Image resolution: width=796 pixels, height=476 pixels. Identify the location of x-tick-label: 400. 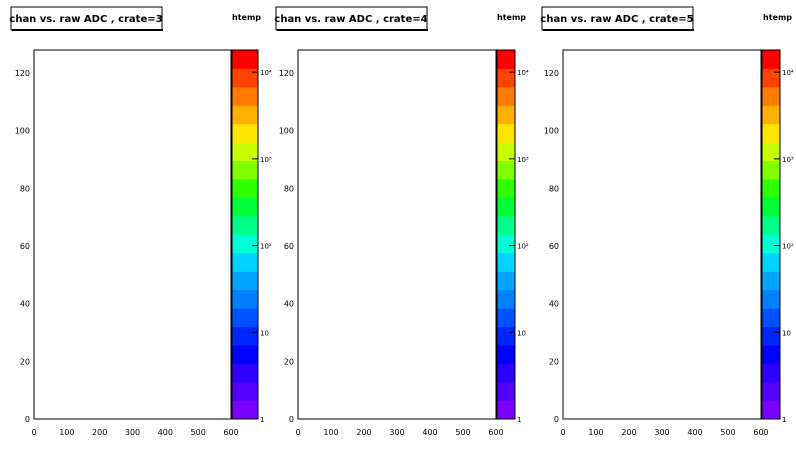
(165, 432).